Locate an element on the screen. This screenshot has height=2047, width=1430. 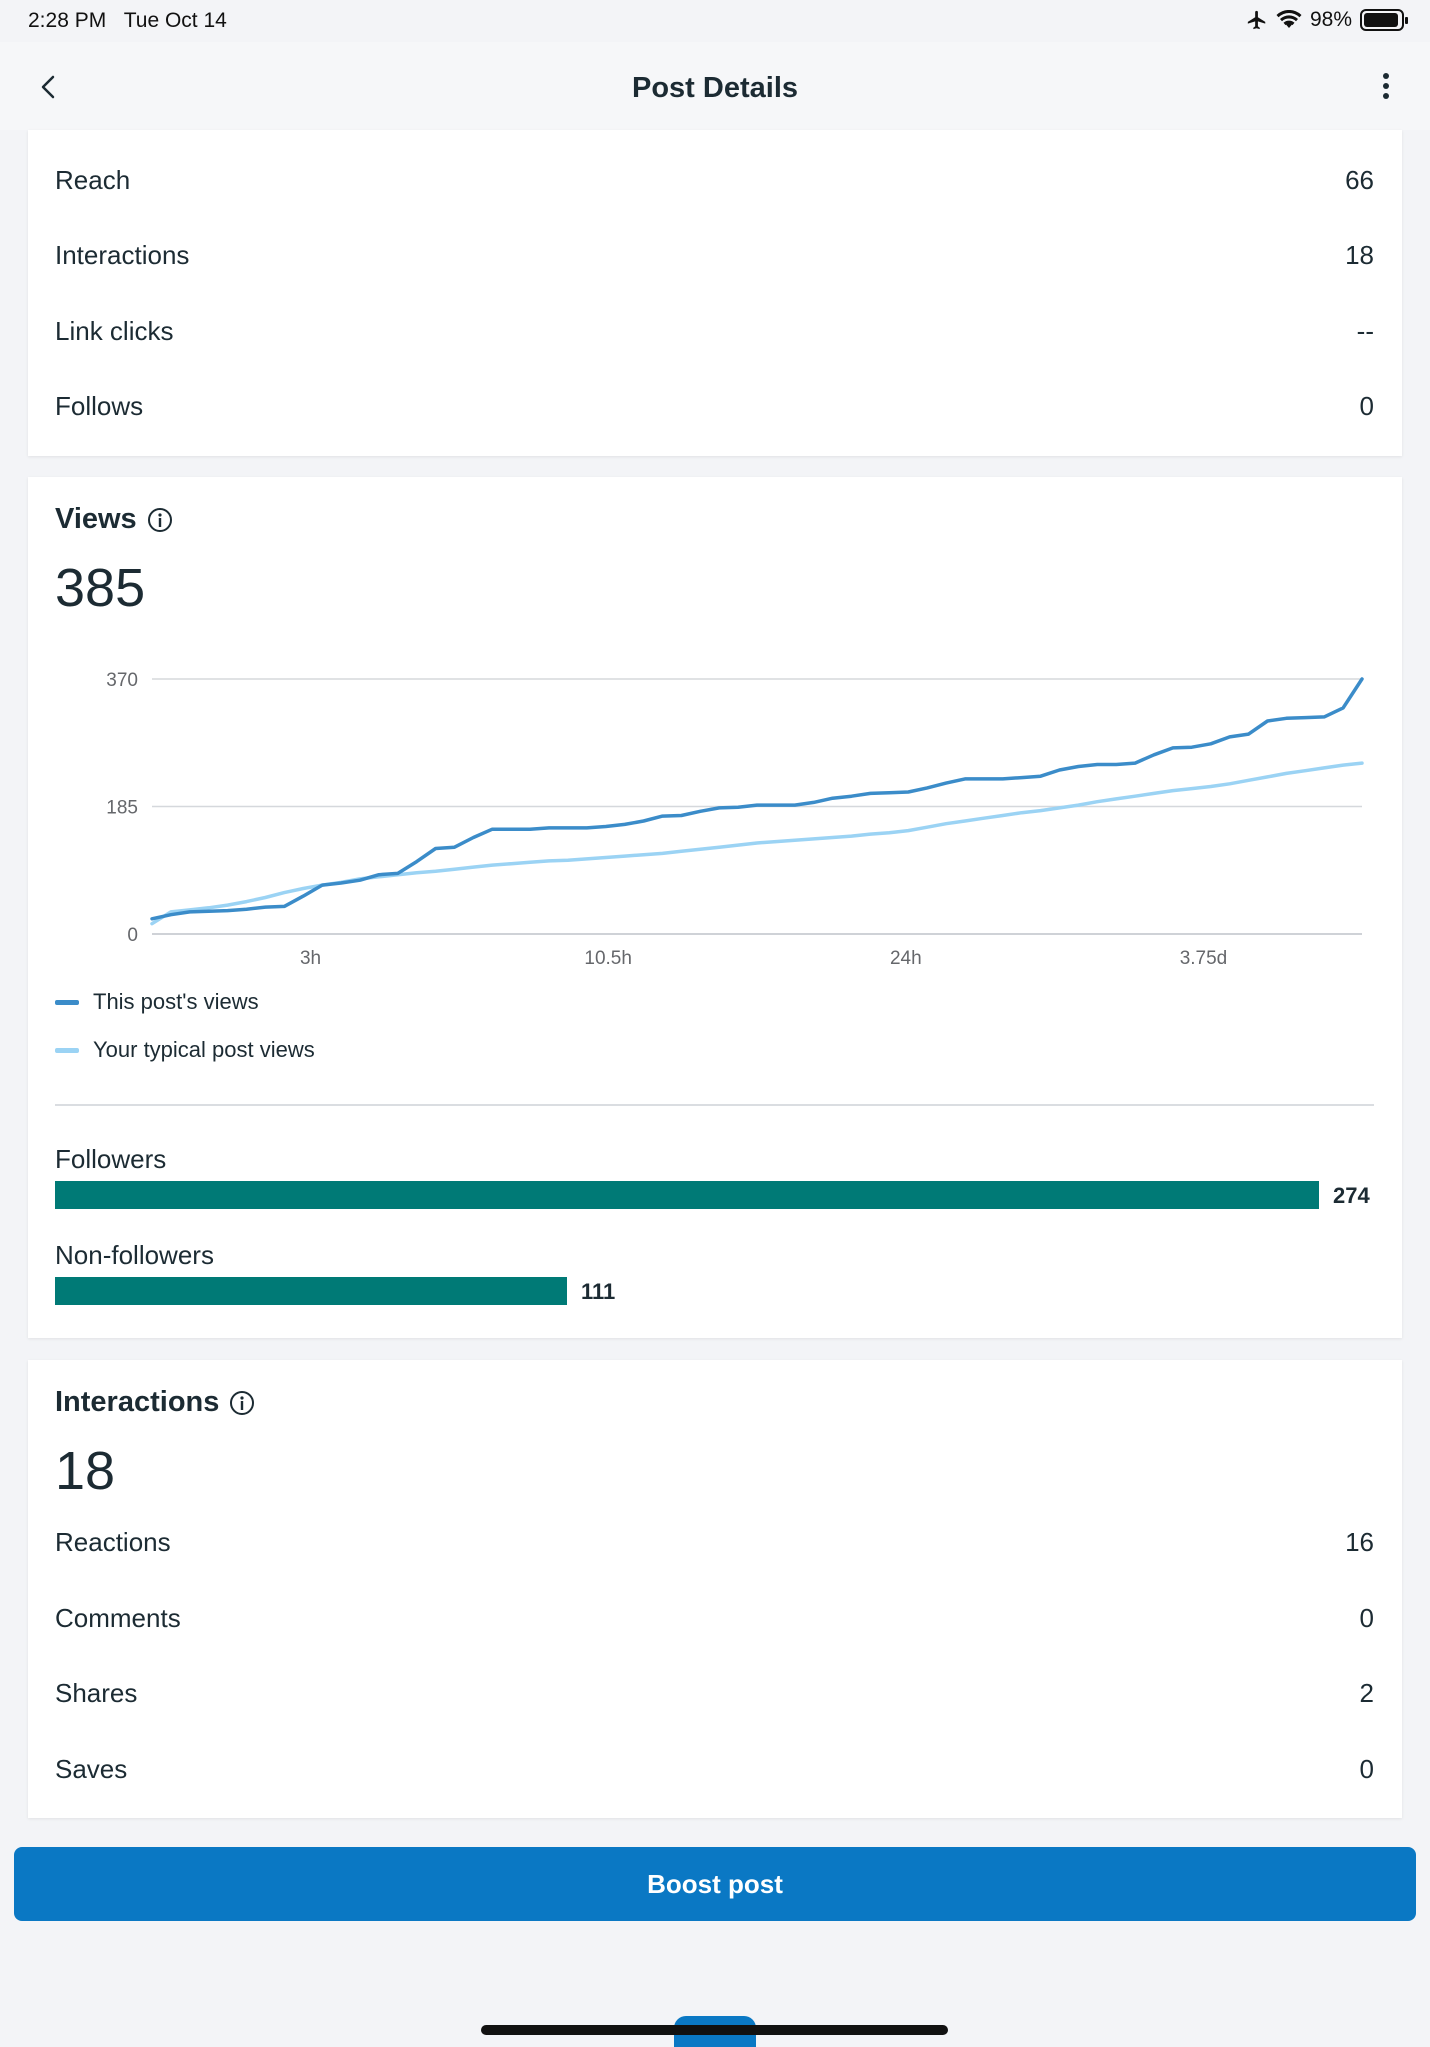
metric-row-reach: Reach 66 is located at coordinates (714, 180).